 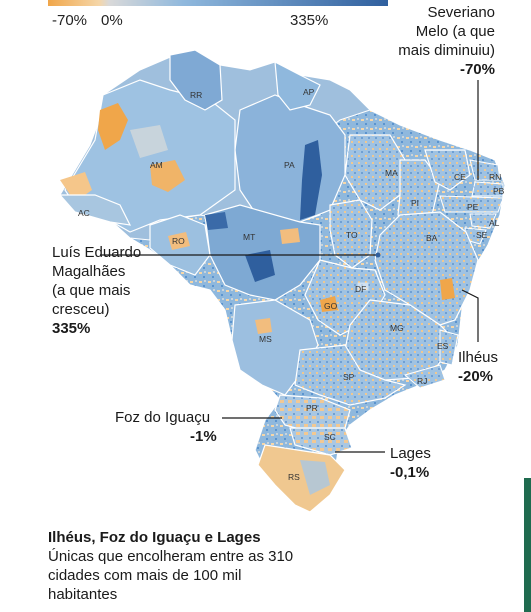 What do you see at coordinates (249, 237) in the screenshot?
I see `state-label: MT` at bounding box center [249, 237].